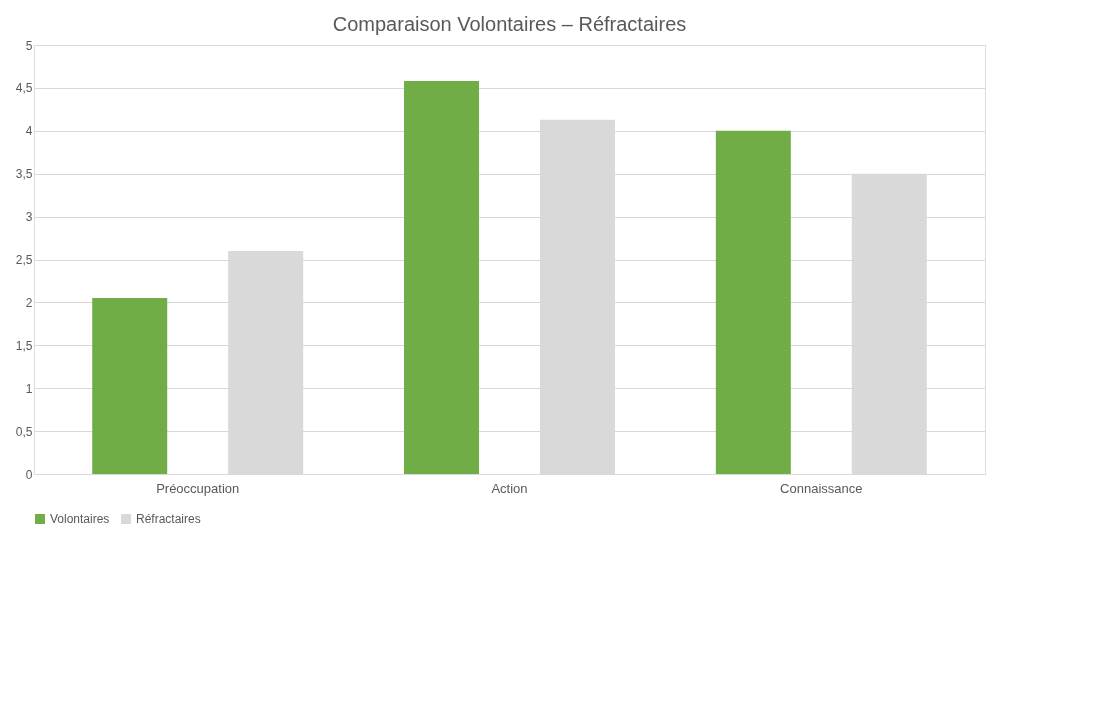 This screenshot has height=714, width=1104. Describe the element at coordinates (24, 88) in the screenshot. I see `y-tick-label: 4,5` at that location.